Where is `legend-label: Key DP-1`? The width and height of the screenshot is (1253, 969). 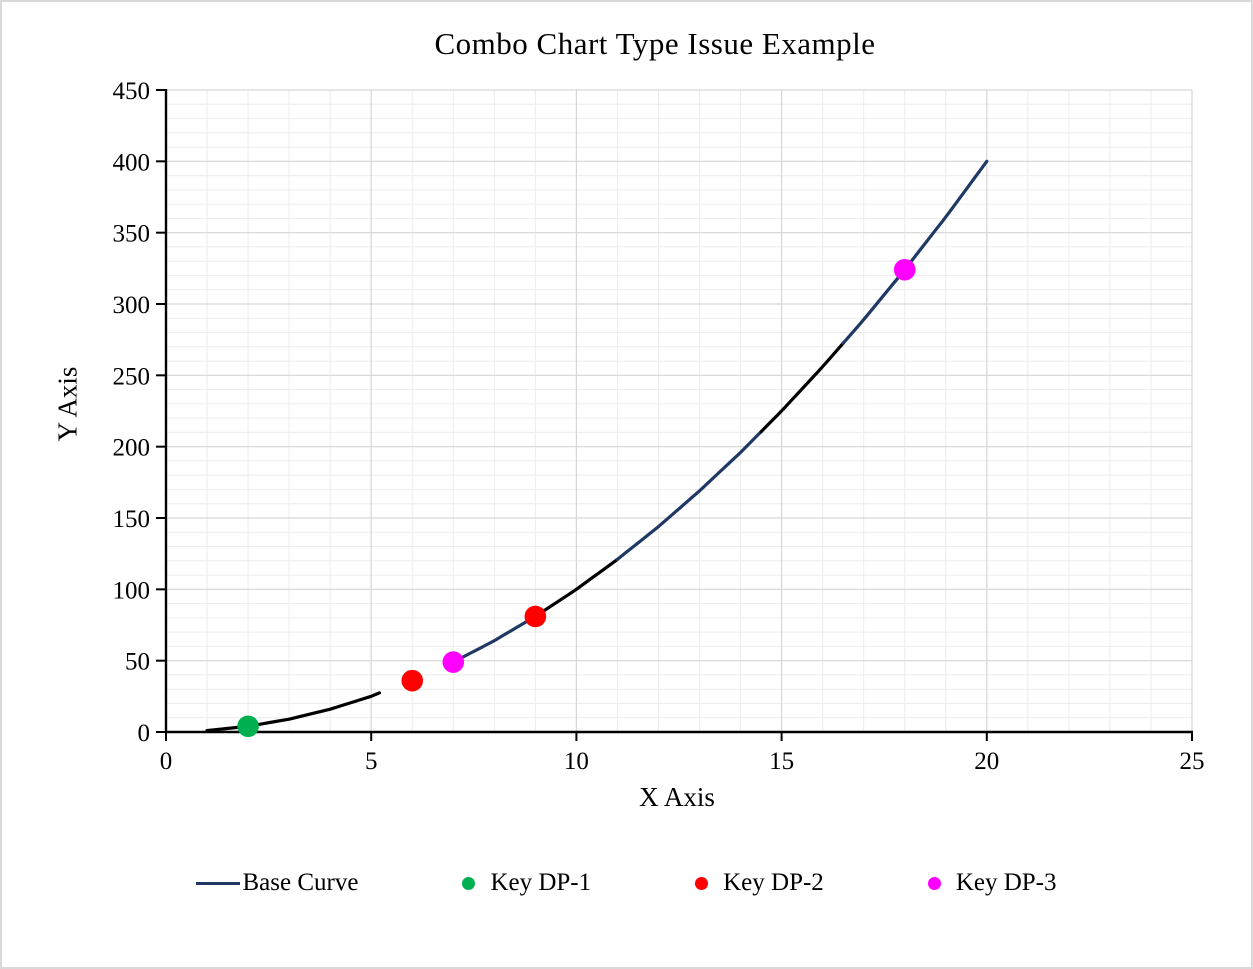 legend-label: Key DP-1 is located at coordinates (541, 882).